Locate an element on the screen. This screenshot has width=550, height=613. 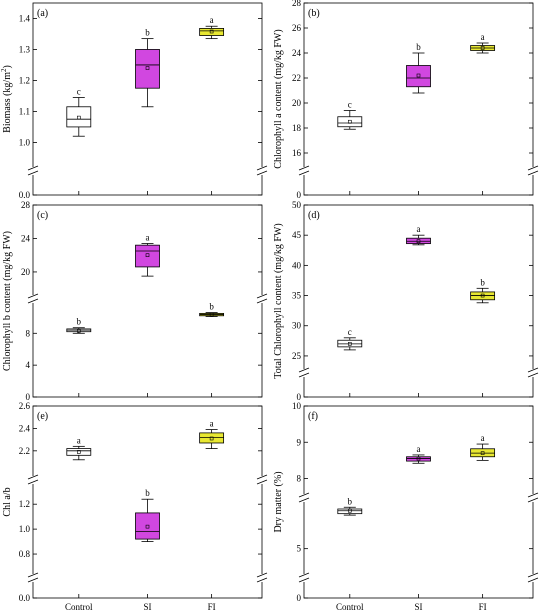
y-tick-label: 1.4 is located at coordinates (25, 18).